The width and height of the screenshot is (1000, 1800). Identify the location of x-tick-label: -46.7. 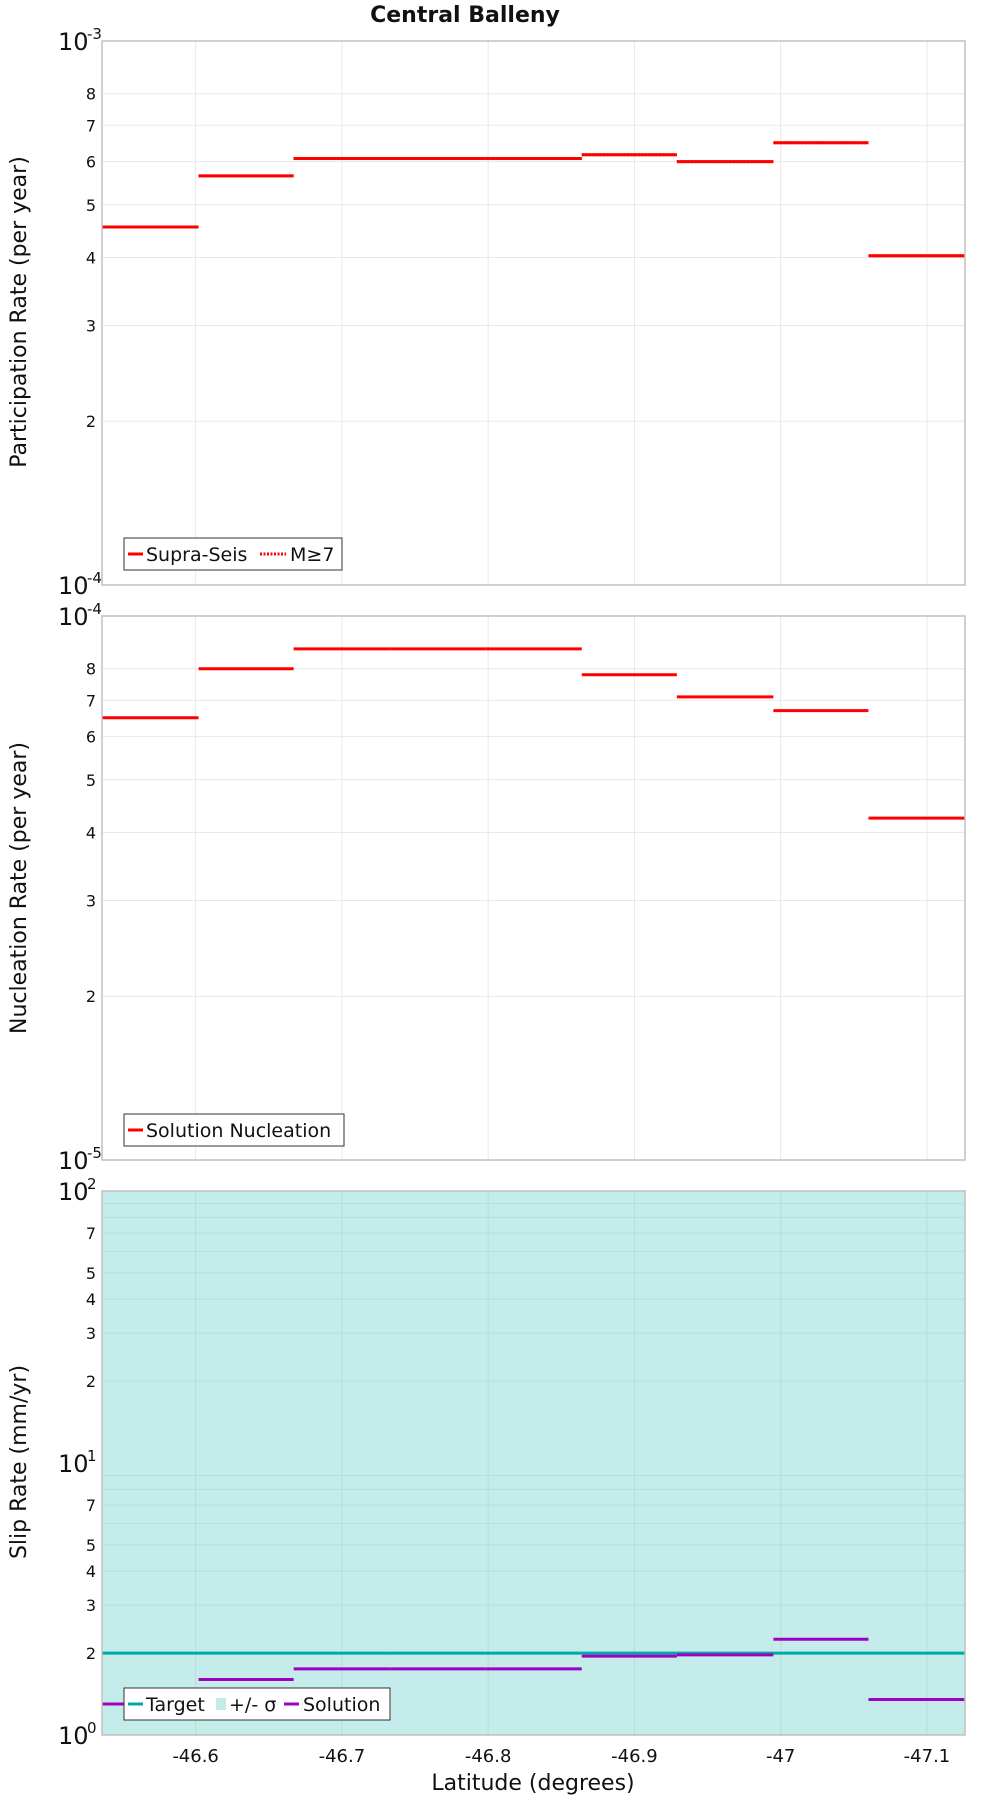
(342, 1756).